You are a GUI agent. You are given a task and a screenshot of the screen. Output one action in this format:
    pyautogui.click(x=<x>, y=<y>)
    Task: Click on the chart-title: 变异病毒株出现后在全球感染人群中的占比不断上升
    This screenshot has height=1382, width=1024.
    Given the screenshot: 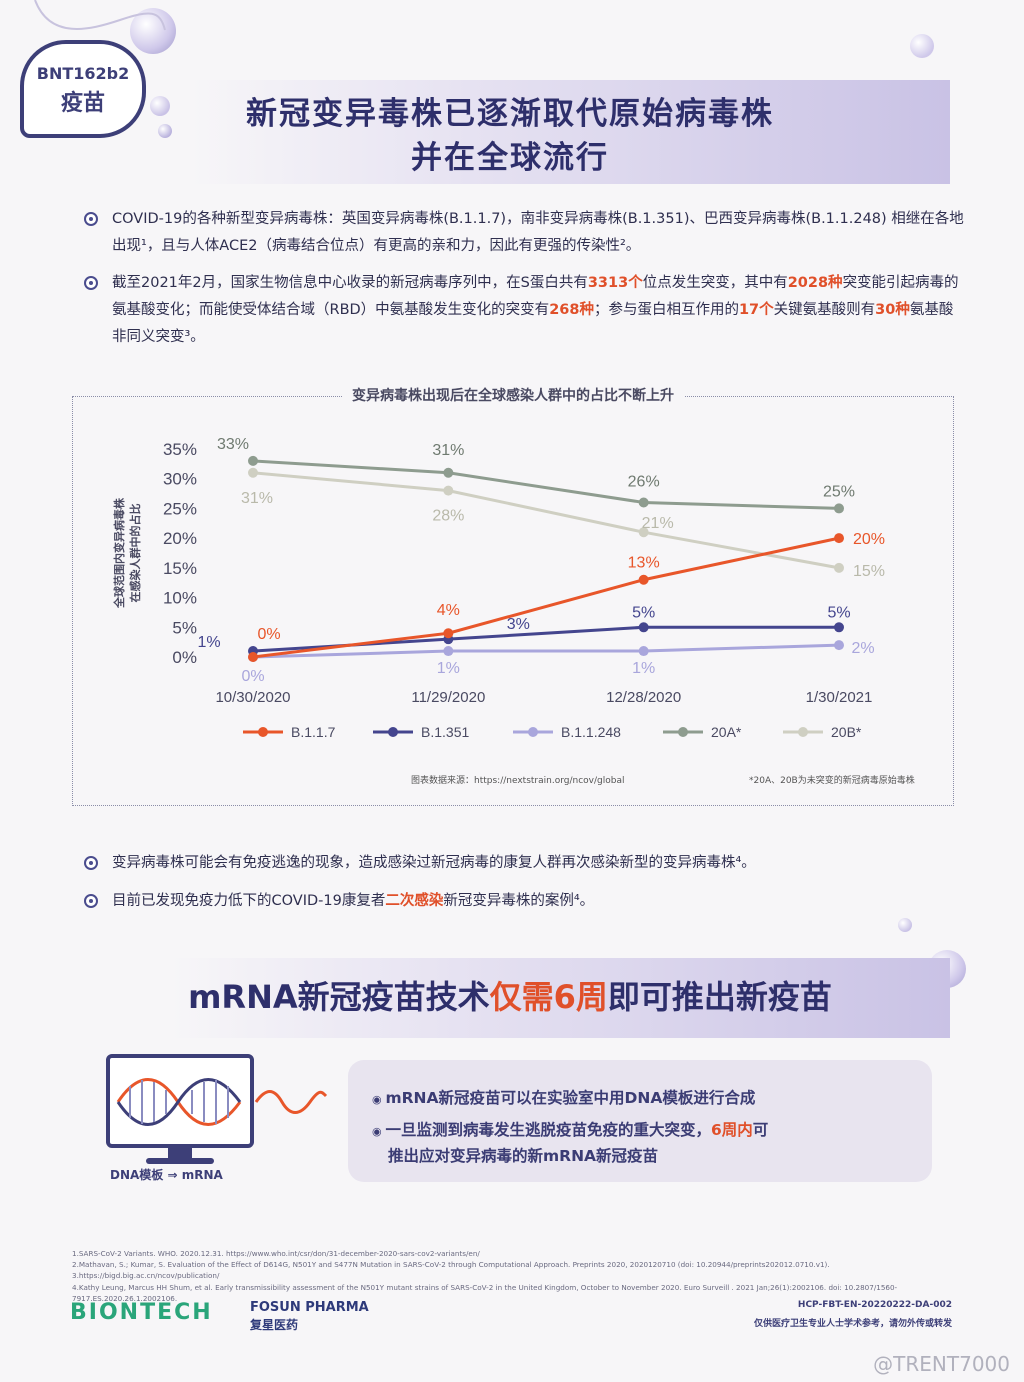 What is the action you would take?
    pyautogui.click(x=513, y=396)
    